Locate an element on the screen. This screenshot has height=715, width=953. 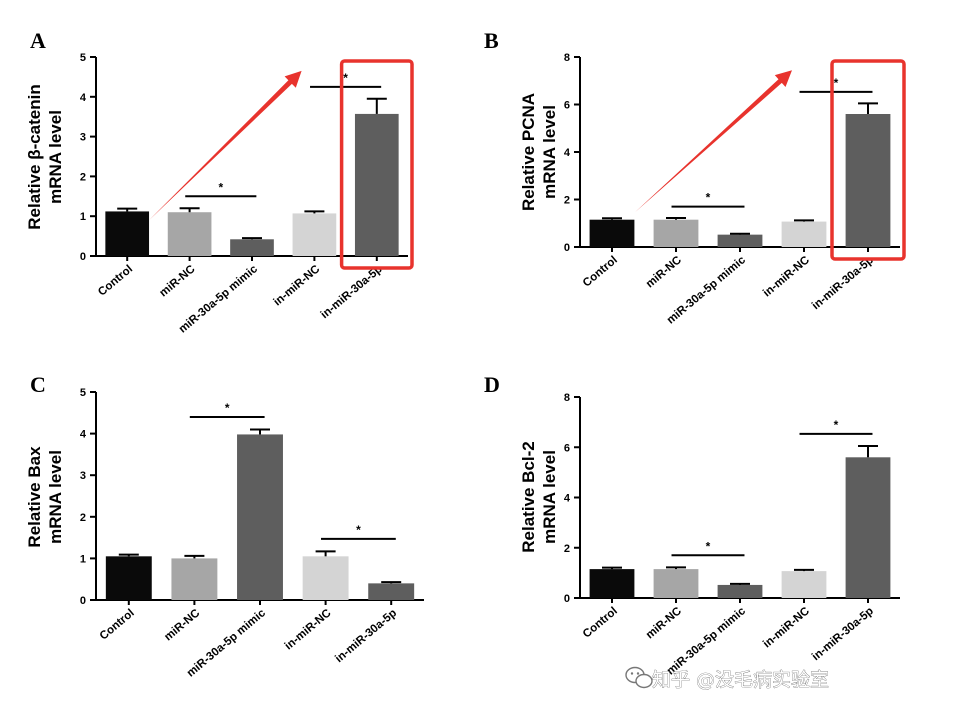
y-axis-label-line: Relative Bax is located at coordinates (34, 497).